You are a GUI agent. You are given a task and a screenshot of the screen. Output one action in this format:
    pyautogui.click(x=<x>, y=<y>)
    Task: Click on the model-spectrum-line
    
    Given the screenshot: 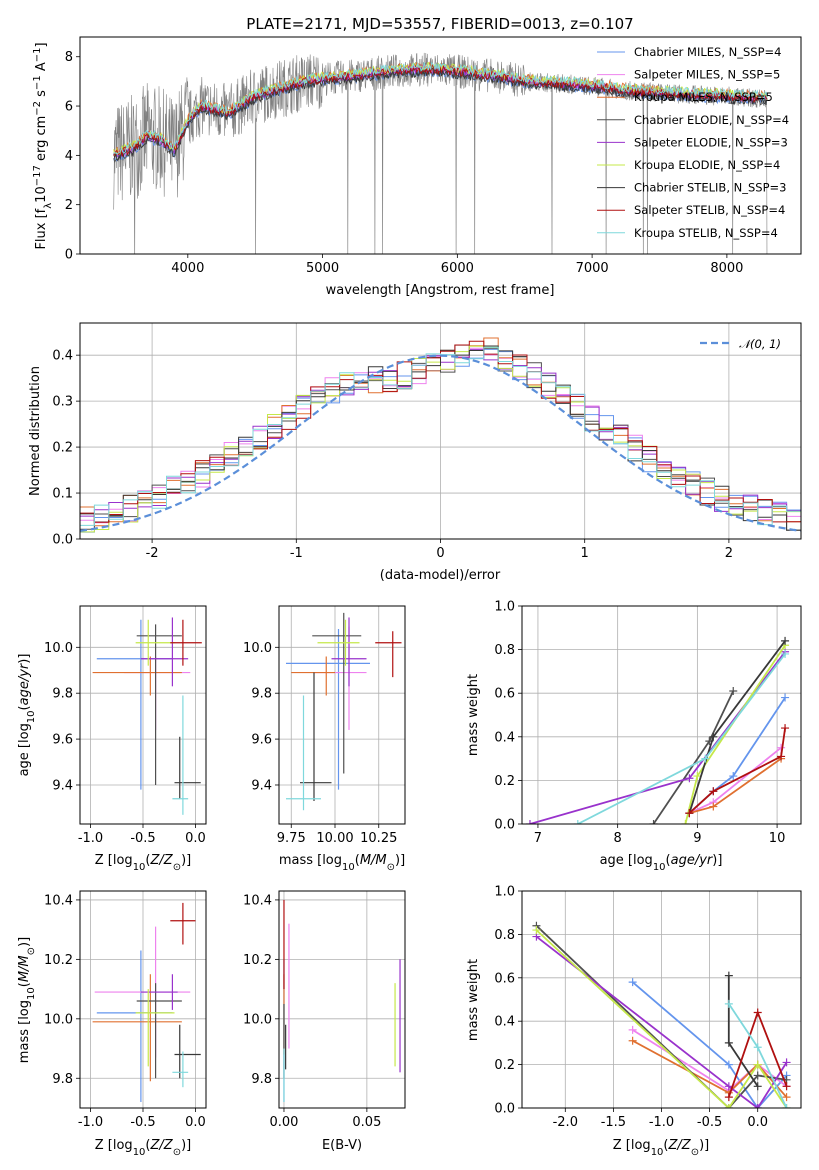 What is the action you would take?
    pyautogui.click(x=440, y=108)
    